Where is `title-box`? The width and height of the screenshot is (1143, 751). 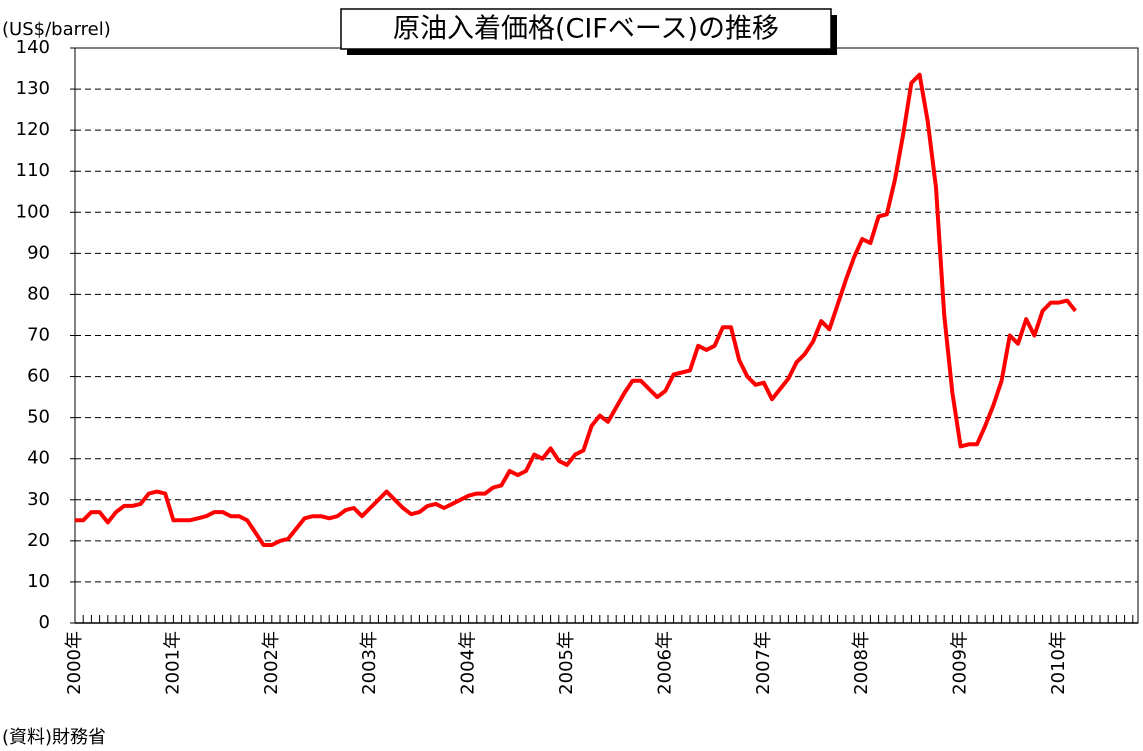 title-box is located at coordinates (586, 29).